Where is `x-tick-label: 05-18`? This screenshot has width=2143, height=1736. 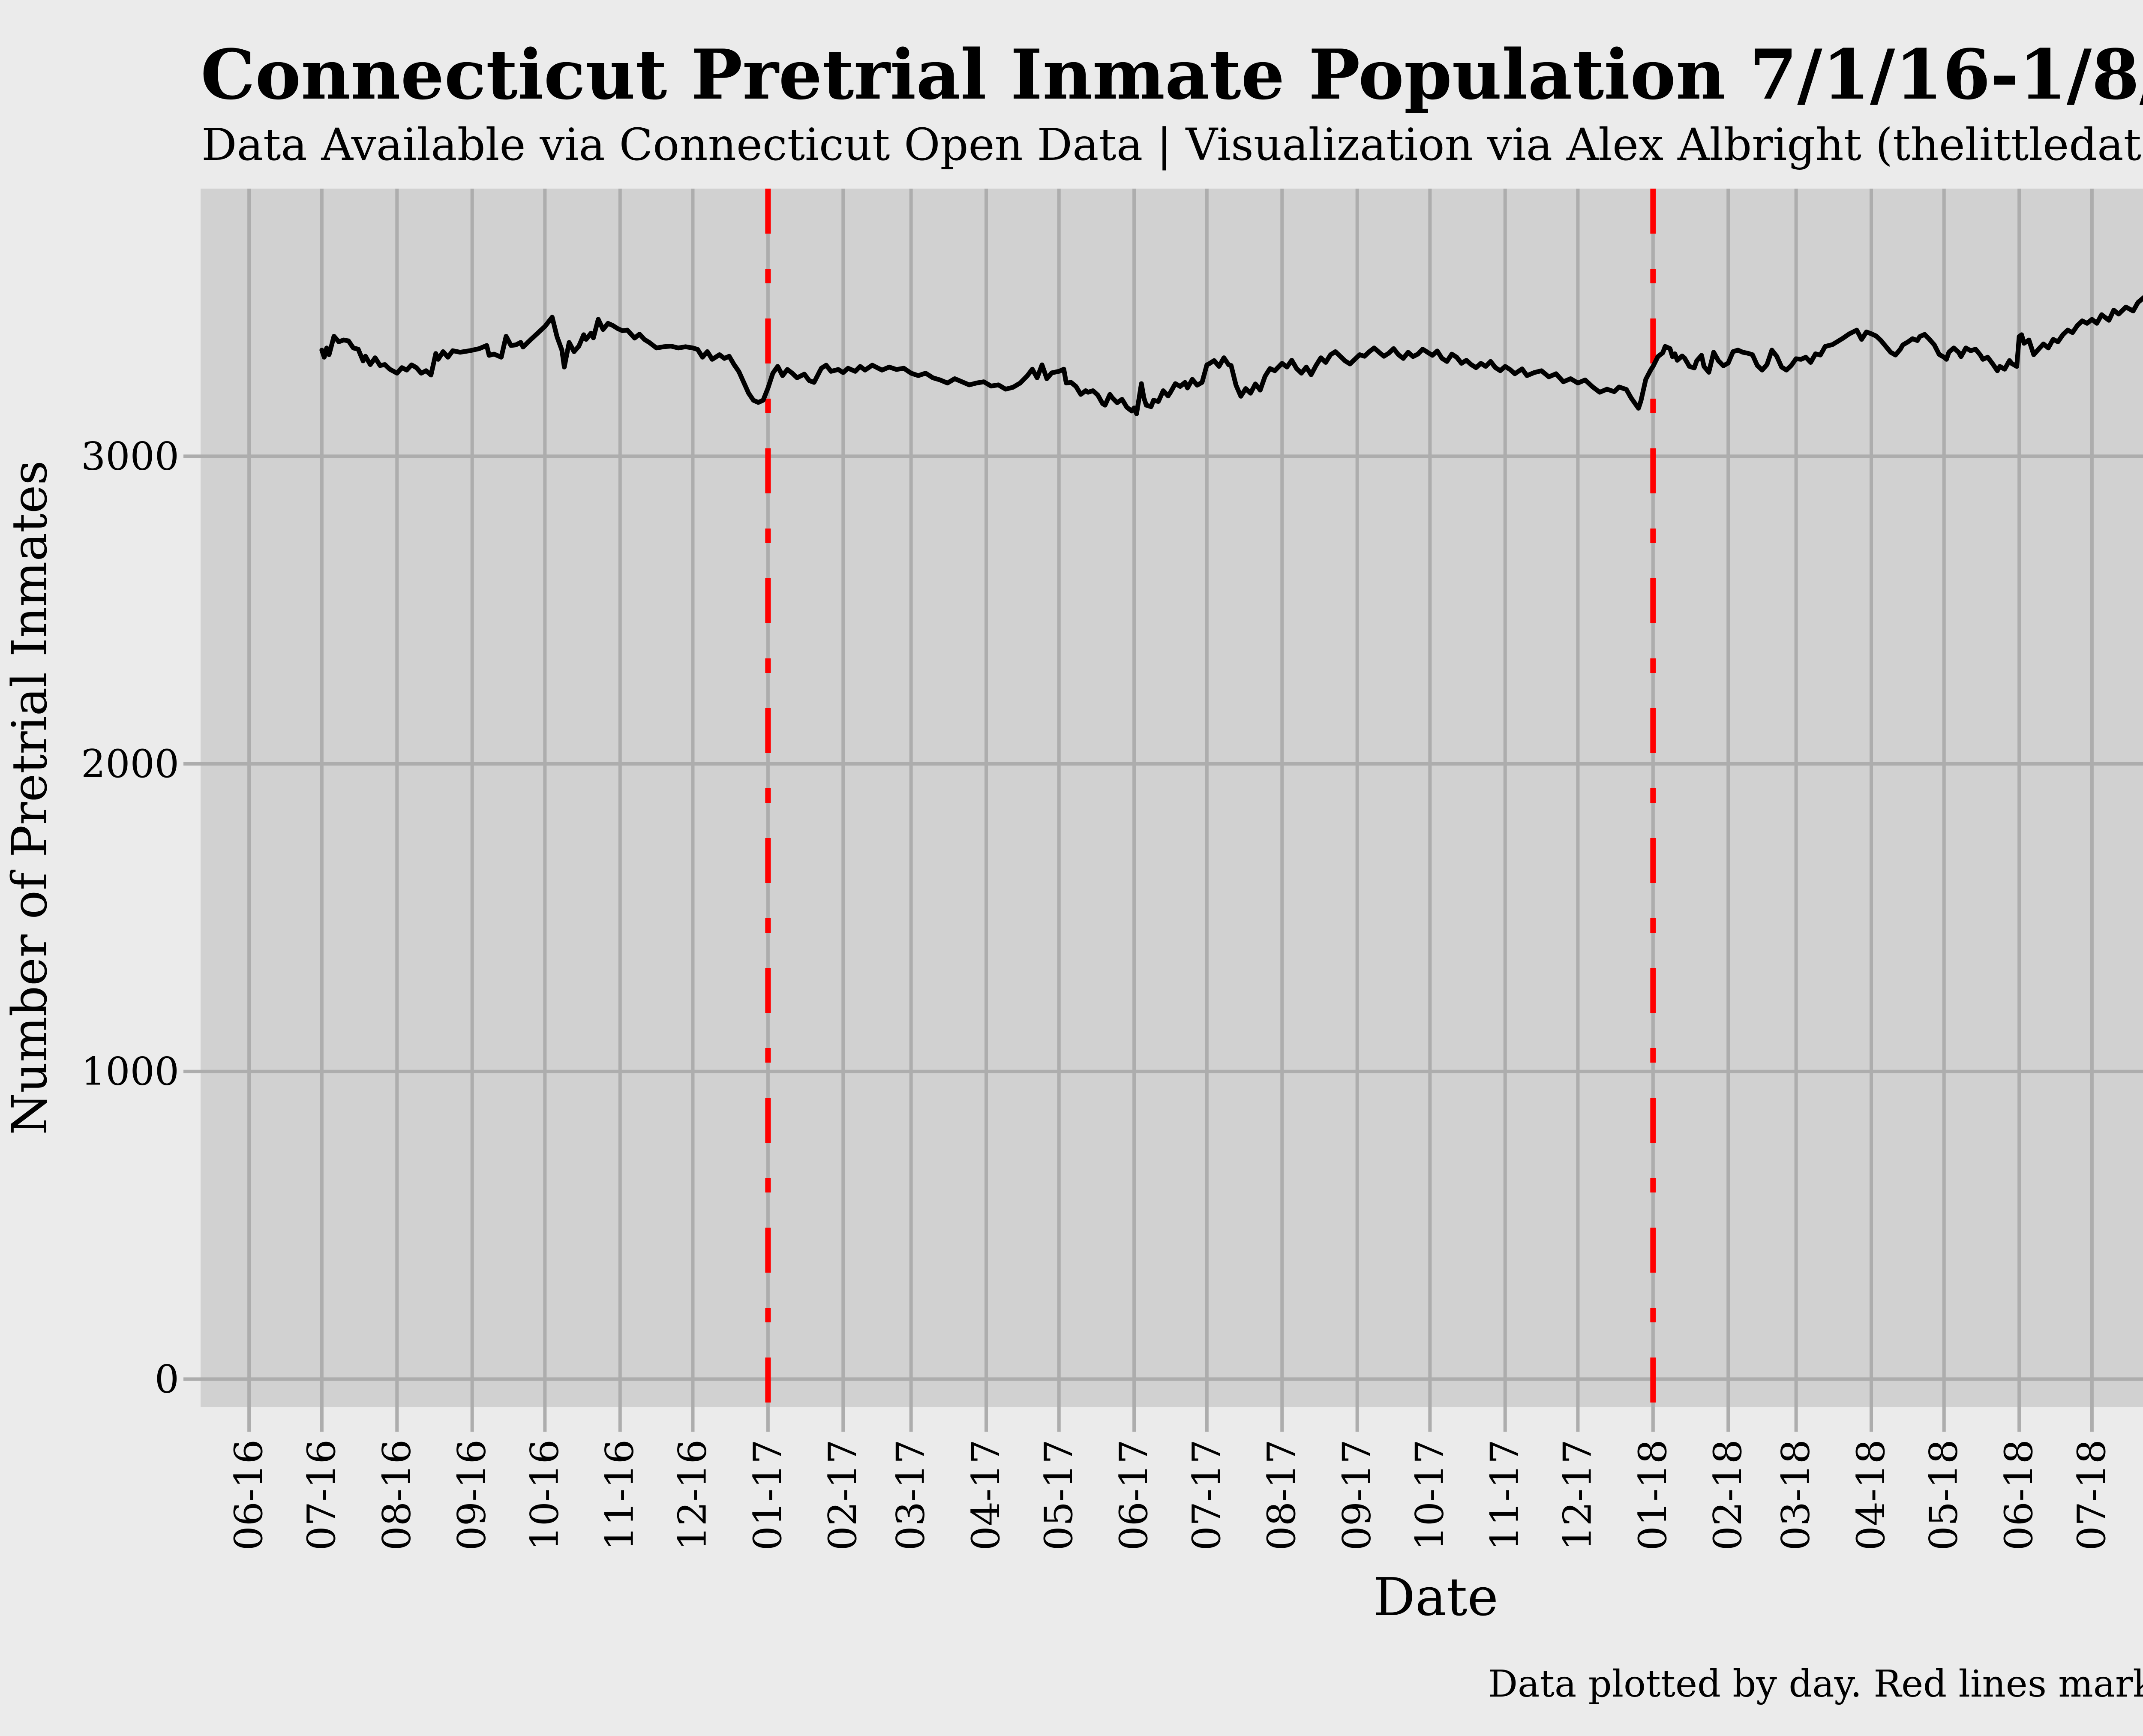 x-tick-label: 05-18 is located at coordinates (1943, 1494).